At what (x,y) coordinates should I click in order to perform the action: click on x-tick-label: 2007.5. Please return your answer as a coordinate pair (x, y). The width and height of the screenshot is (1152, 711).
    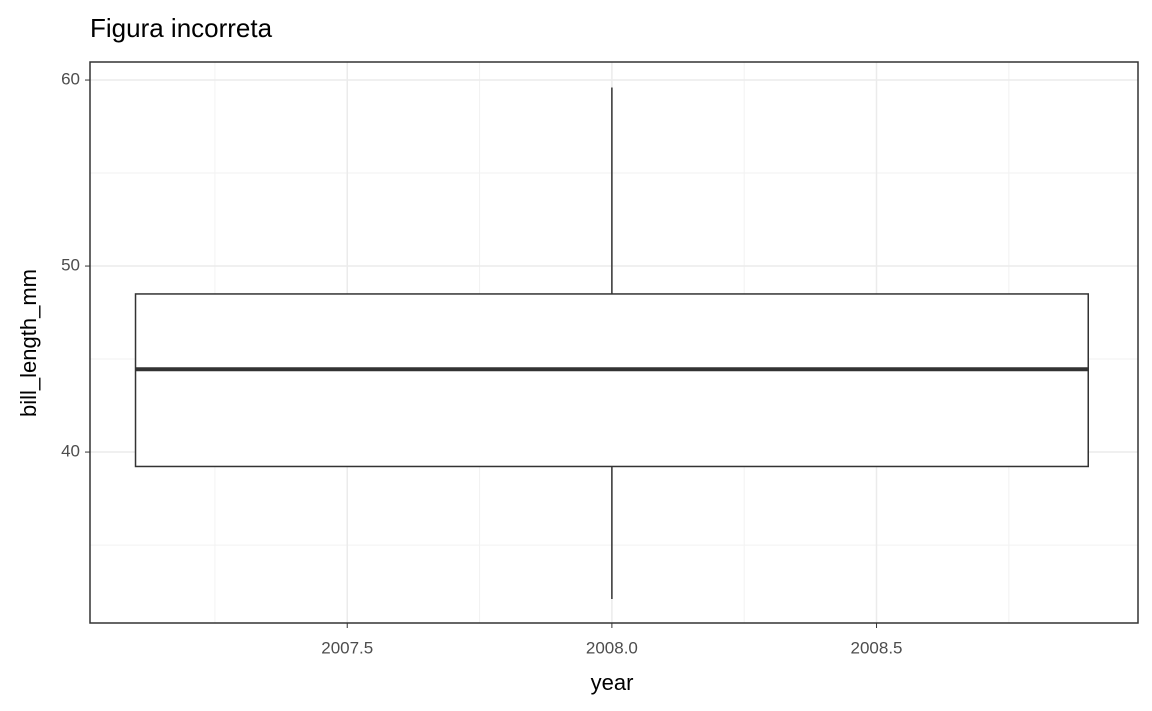
    Looking at the image, I should click on (347, 647).